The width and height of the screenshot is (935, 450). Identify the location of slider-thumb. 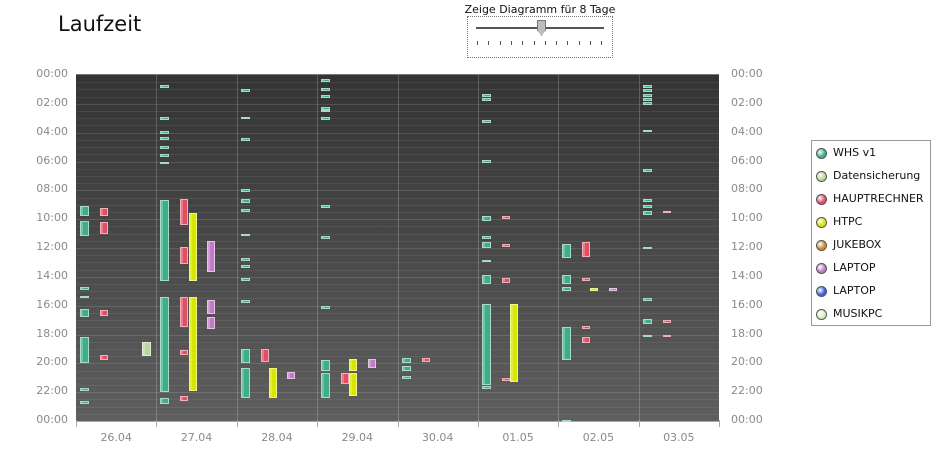
(541, 28).